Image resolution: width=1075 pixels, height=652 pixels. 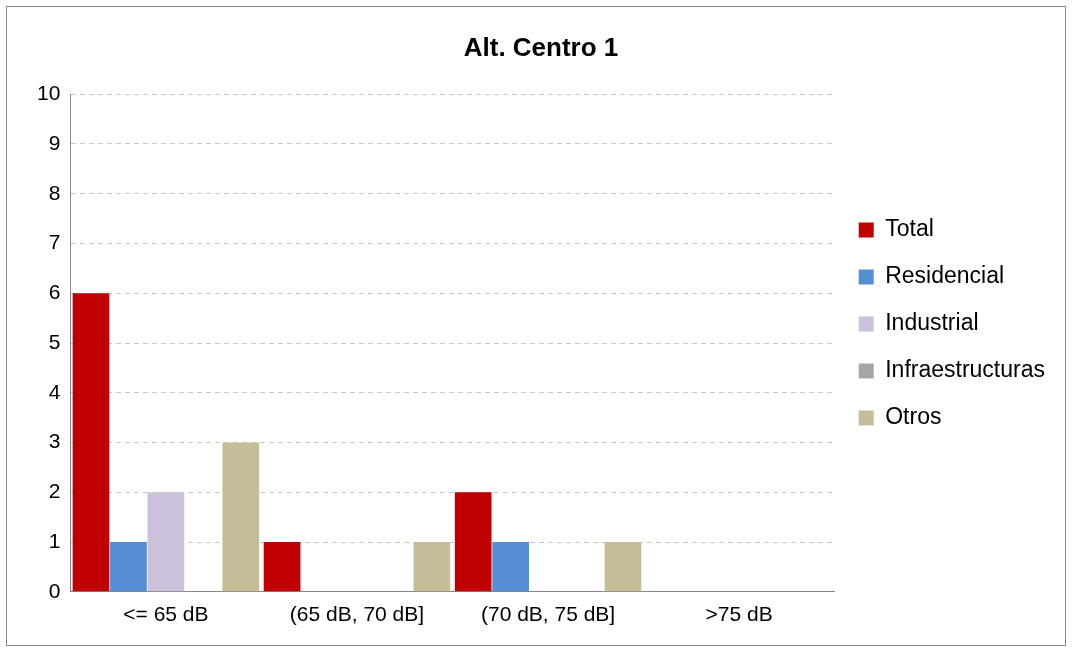 What do you see at coordinates (541, 46) in the screenshot?
I see `chart-title: Alt. Centro 1` at bounding box center [541, 46].